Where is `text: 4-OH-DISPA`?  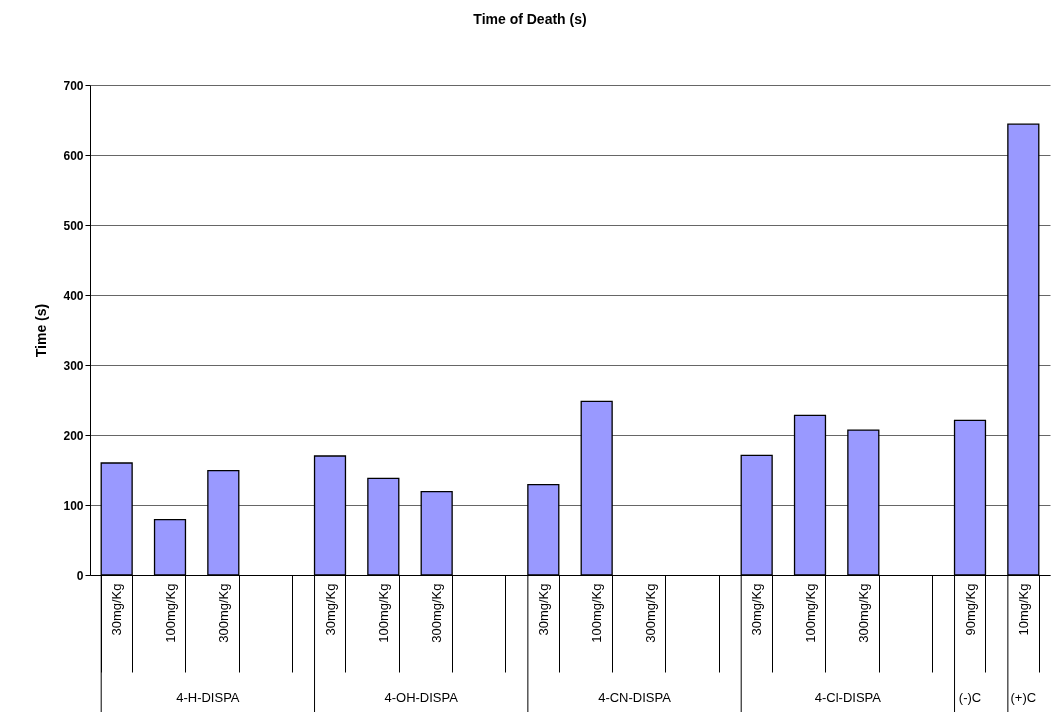 text: 4-OH-DISPA is located at coordinates (421, 697).